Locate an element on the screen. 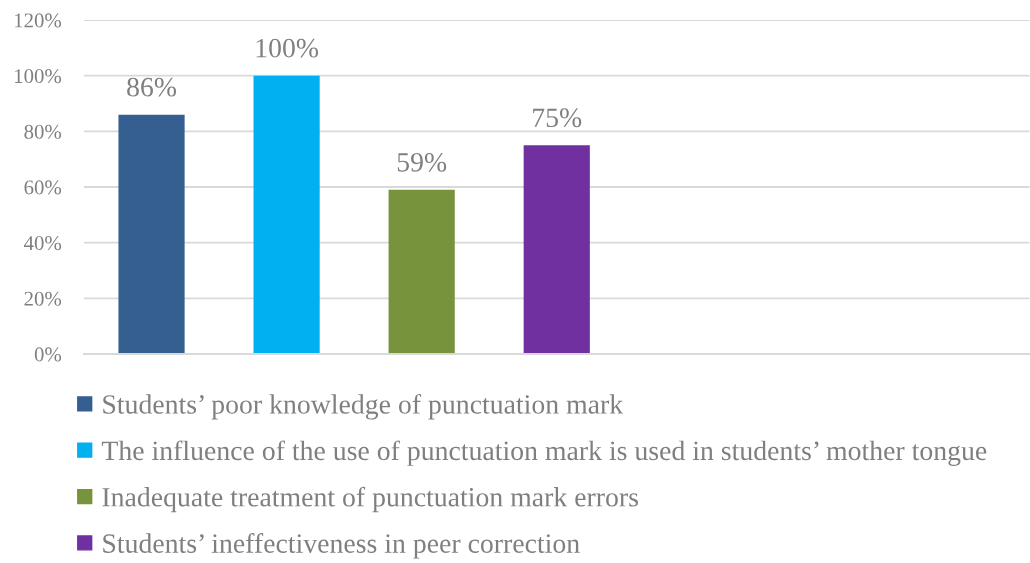 The image size is (1030, 563). y-tick-label: 0% is located at coordinates (48, 354).